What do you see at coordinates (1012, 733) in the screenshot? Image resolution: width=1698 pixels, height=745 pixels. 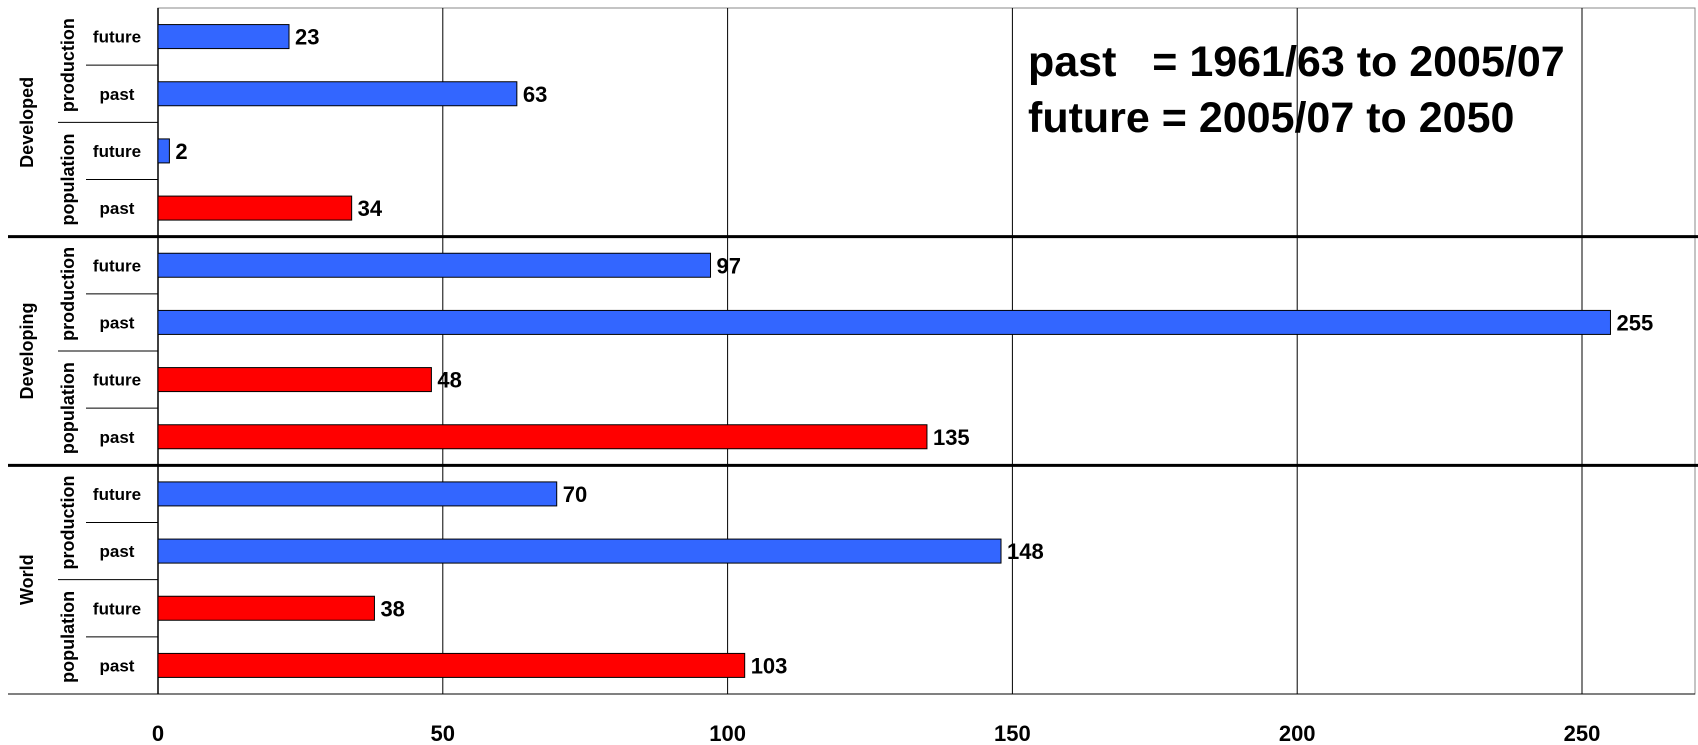 I see `x-tick-label: 150` at bounding box center [1012, 733].